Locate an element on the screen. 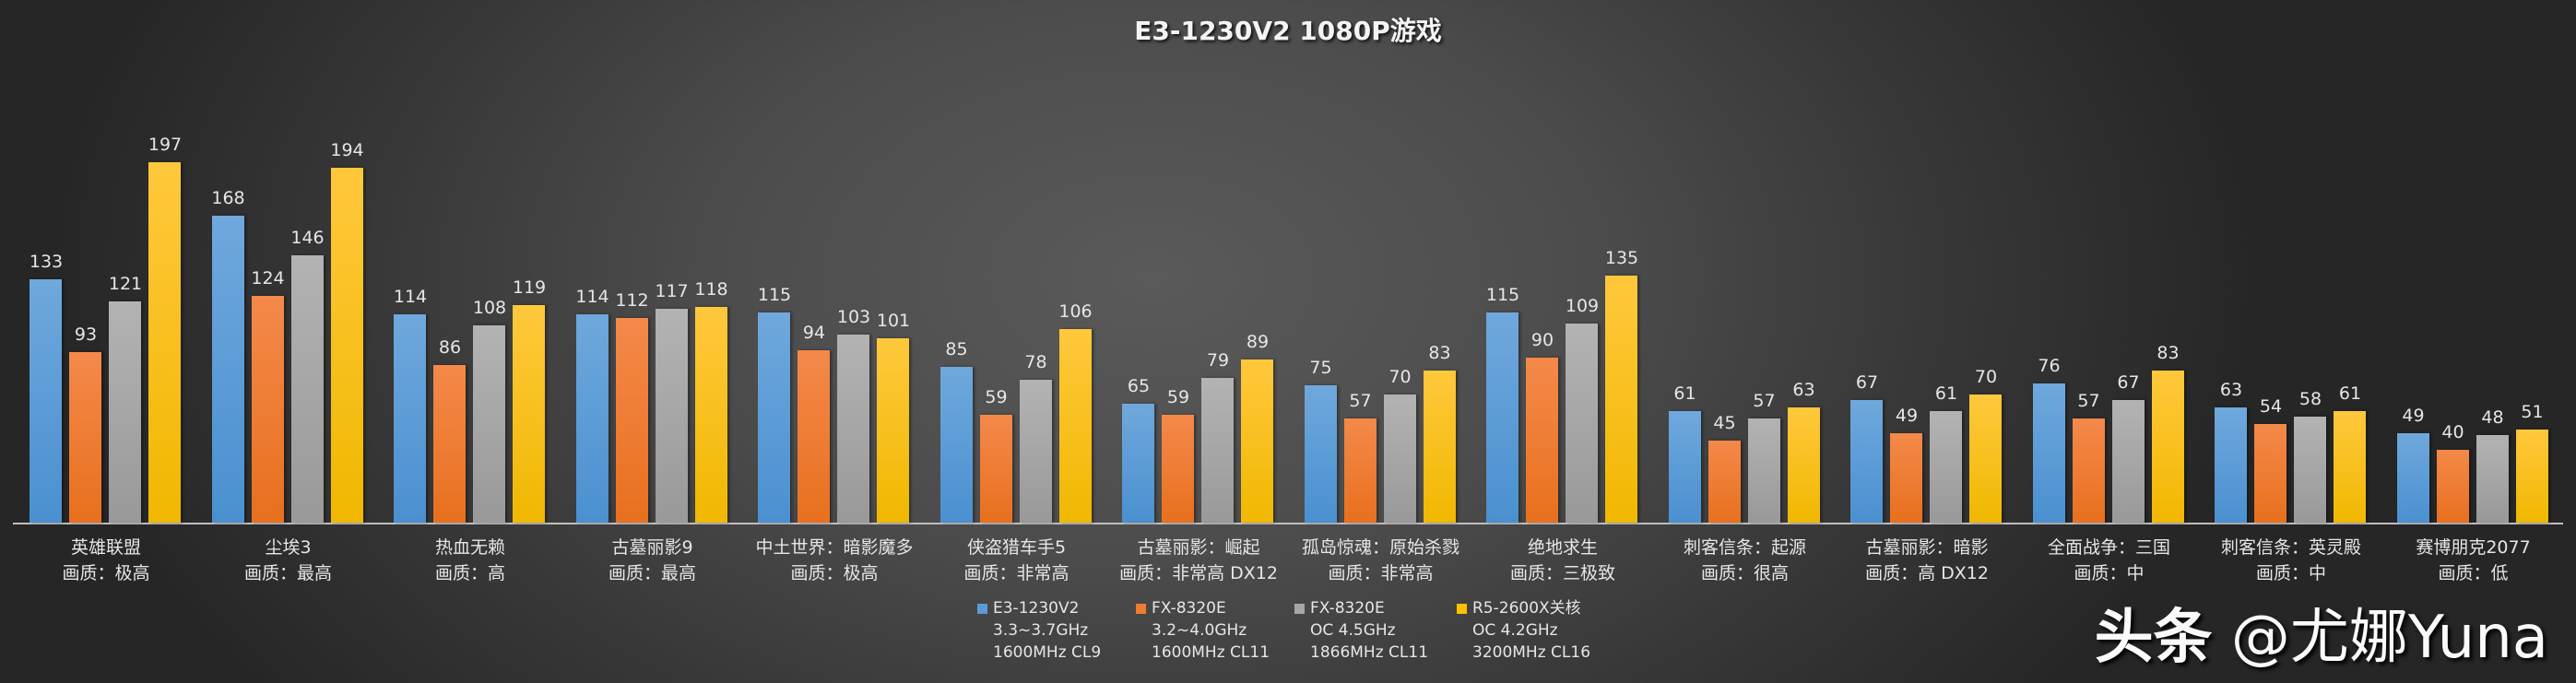 This screenshot has width=2576, height=683. game-name: 全面战争：三国 is located at coordinates (2108, 547).